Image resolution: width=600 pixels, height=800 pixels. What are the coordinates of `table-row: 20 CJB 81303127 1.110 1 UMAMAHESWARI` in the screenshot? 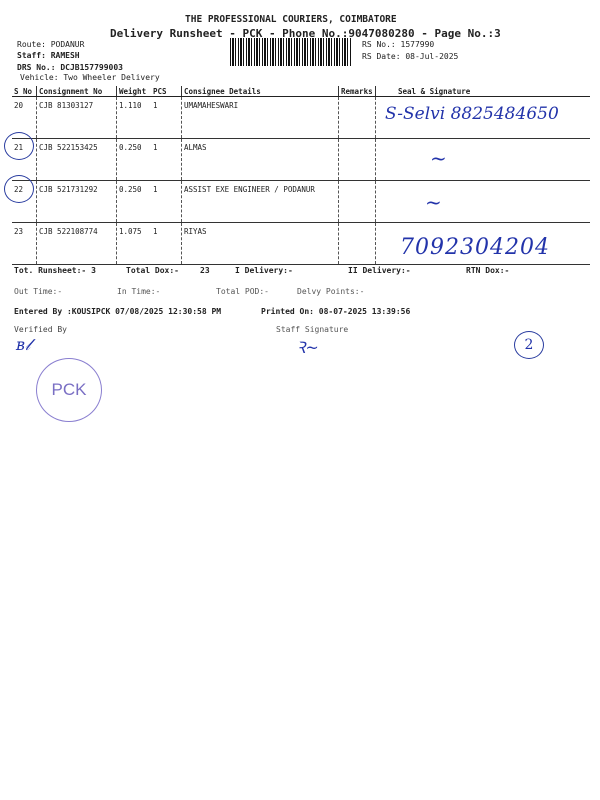 It's located at (301, 117).